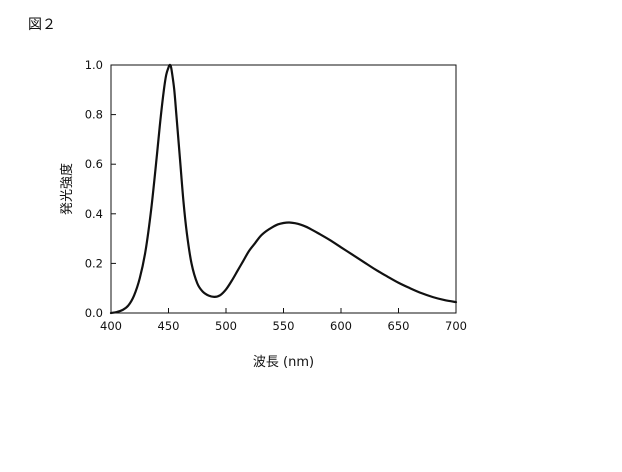 This screenshot has height=472, width=622. Describe the element at coordinates (226, 326) in the screenshot. I see `x-tick-label-500: 500` at that location.